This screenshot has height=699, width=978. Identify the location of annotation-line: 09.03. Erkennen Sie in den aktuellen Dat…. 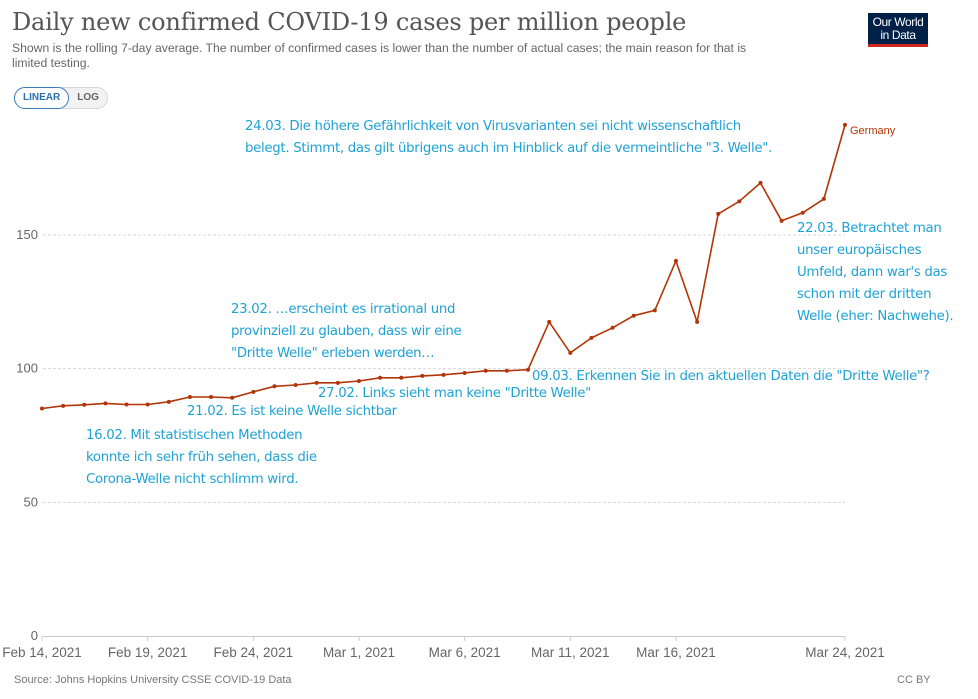
(731, 376).